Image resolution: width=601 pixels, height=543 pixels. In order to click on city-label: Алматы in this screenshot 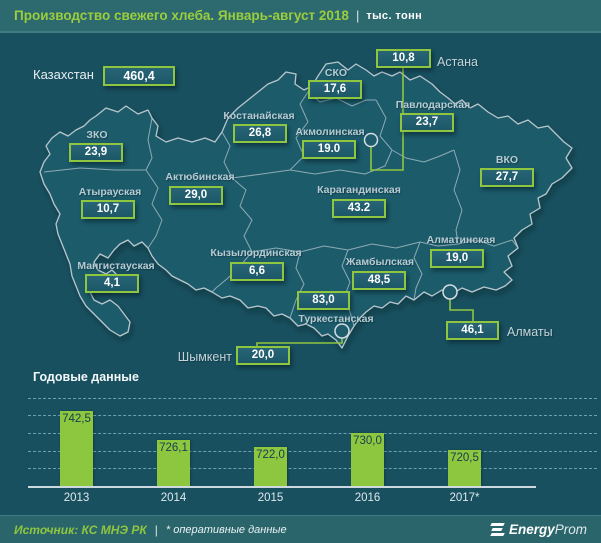, I will do `click(530, 332)`.